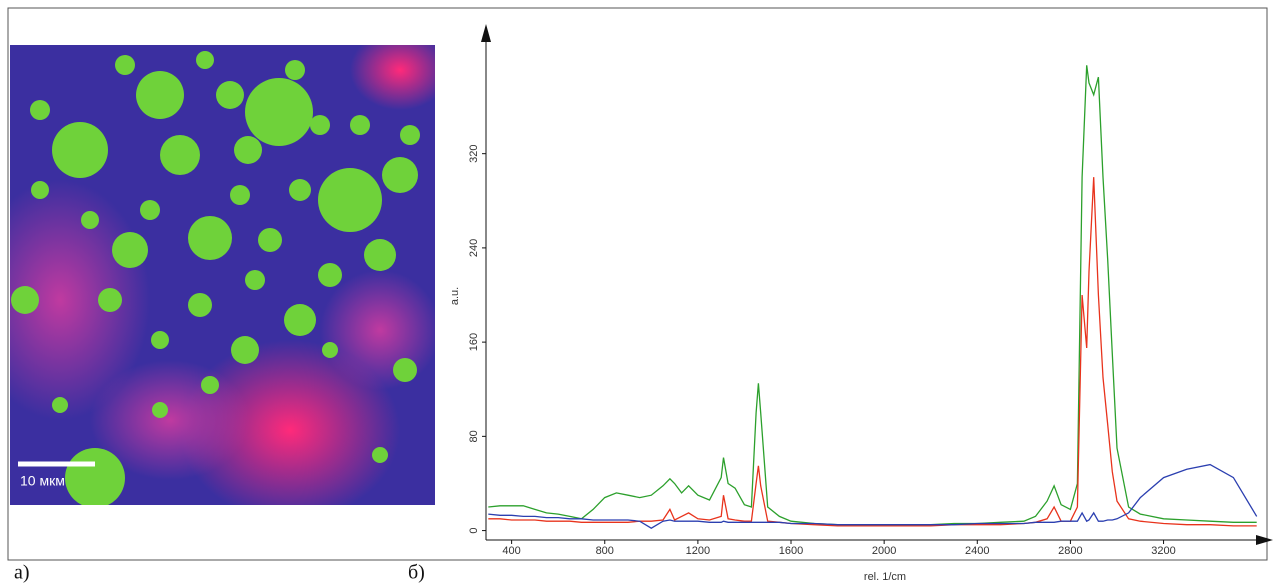 Image resolution: width=1275 pixels, height=586 pixels. I want to click on y-axis-label: a.u., so click(455, 296).